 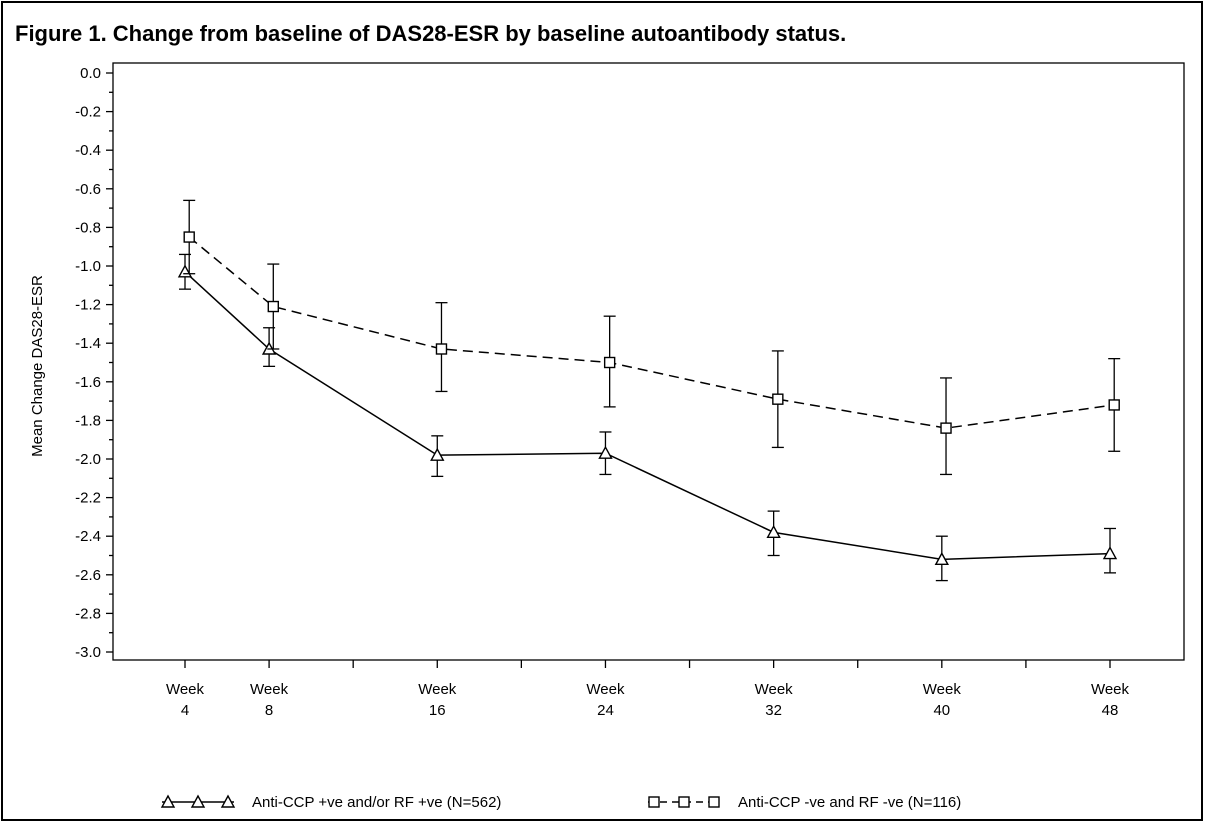 I want to click on y-tick-label: -2.8, so click(x=88, y=613).